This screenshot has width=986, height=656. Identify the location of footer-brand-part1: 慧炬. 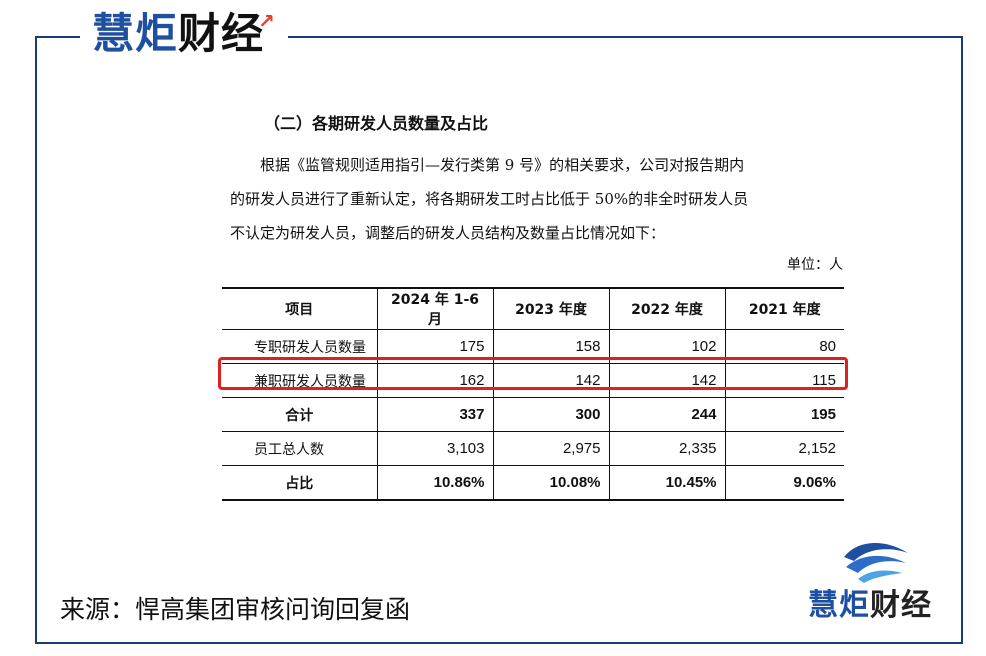
(839, 605).